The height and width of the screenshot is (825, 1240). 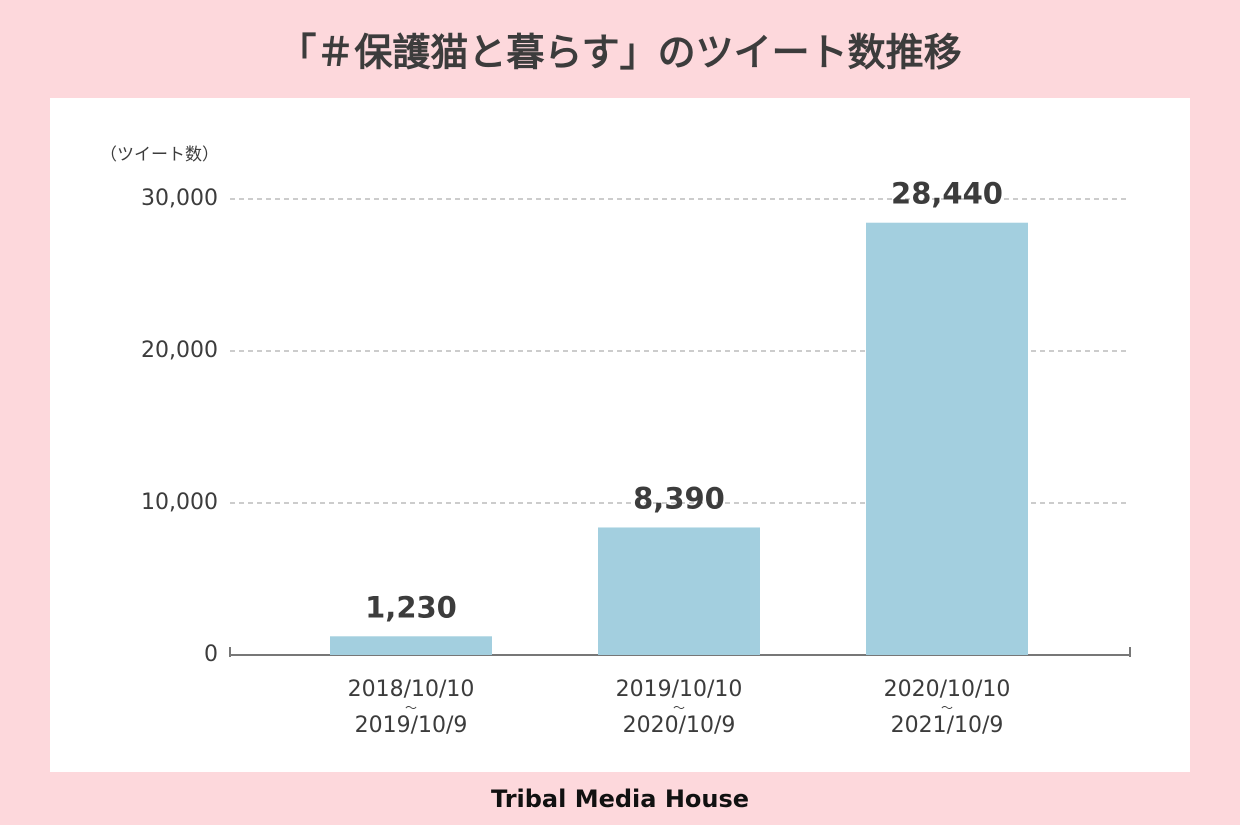 I want to click on x-tick-label: 2019/10/10 〜 2020/10/9, so click(x=679, y=707).